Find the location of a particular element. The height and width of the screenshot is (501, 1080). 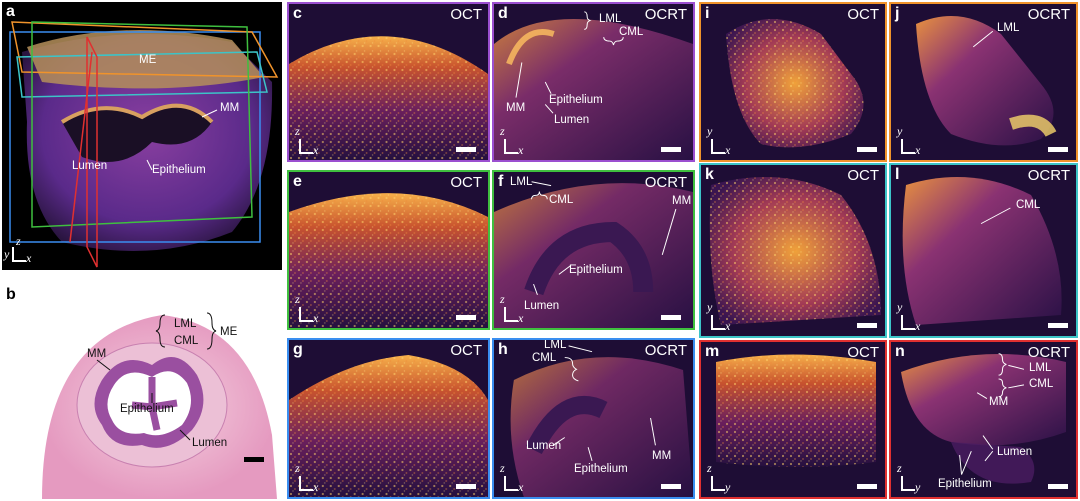

panel-letter: e is located at coordinates (297, 181).